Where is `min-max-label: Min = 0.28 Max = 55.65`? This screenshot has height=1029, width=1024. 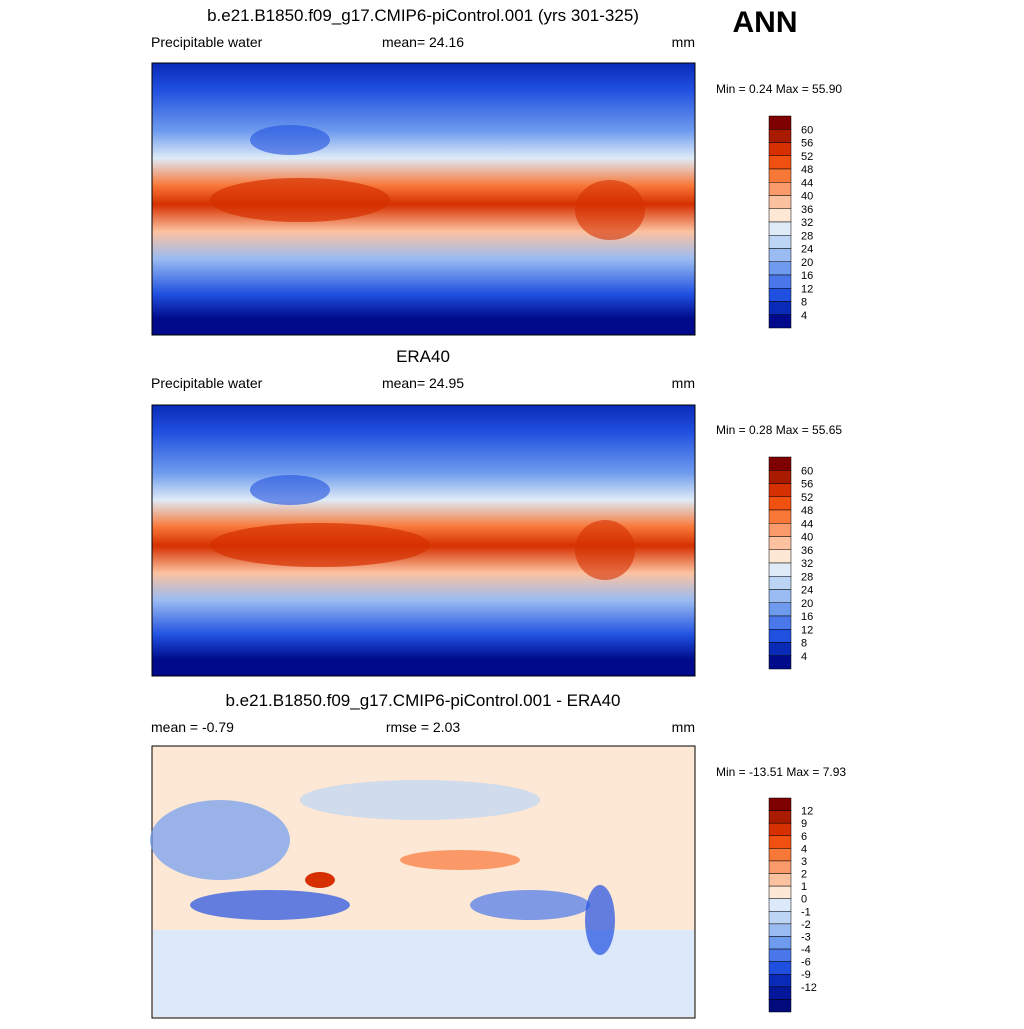
min-max-label: Min = 0.28 Max = 55.65 is located at coordinates (779, 430).